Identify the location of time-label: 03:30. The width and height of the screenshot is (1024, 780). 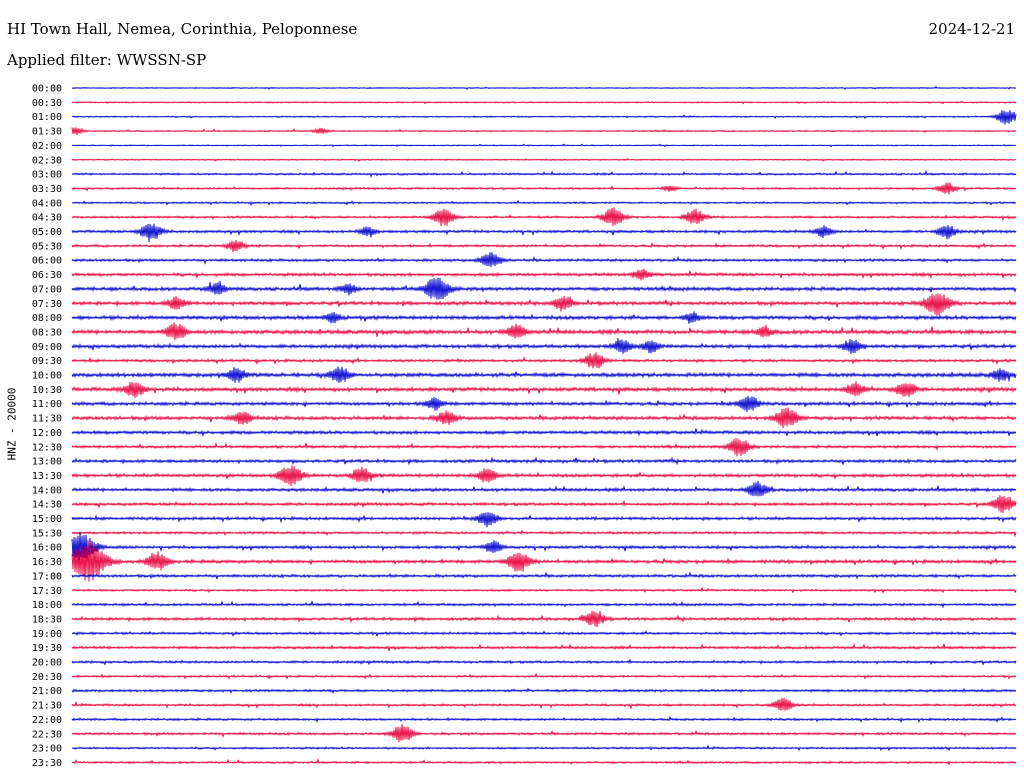
(47, 189).